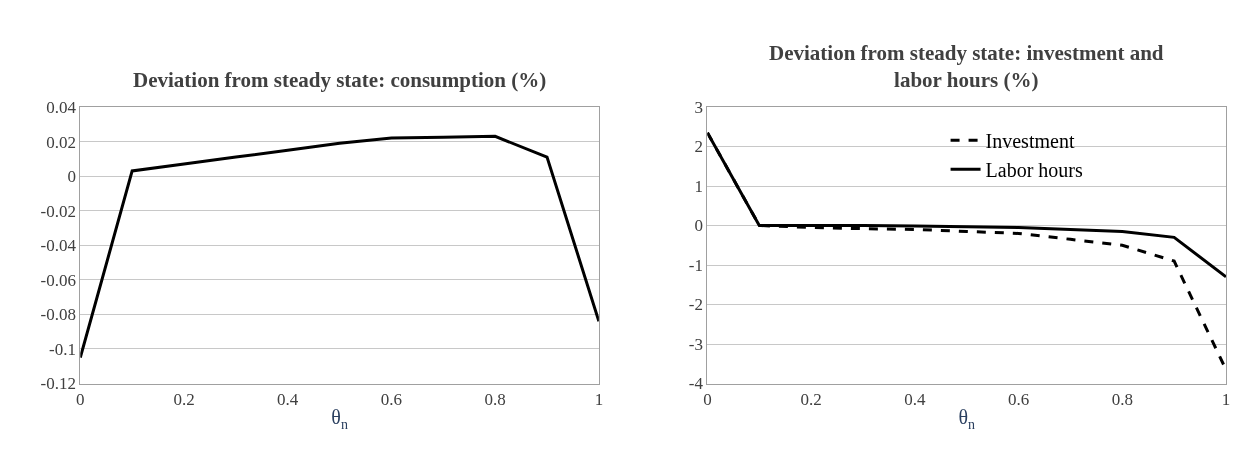 The width and height of the screenshot is (1241, 458). Describe the element at coordinates (1030, 141) in the screenshot. I see `legend-label: Investment` at that location.